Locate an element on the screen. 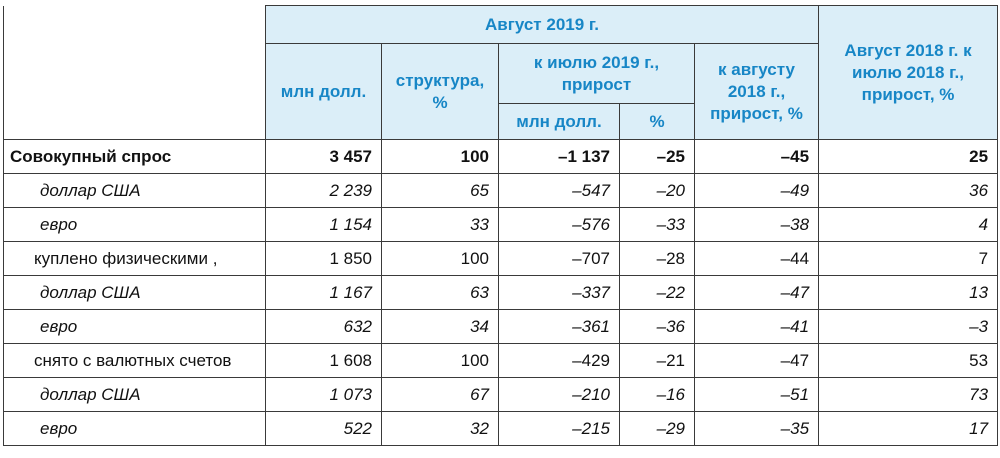  cell-july-mln: –210 is located at coordinates (559, 394).